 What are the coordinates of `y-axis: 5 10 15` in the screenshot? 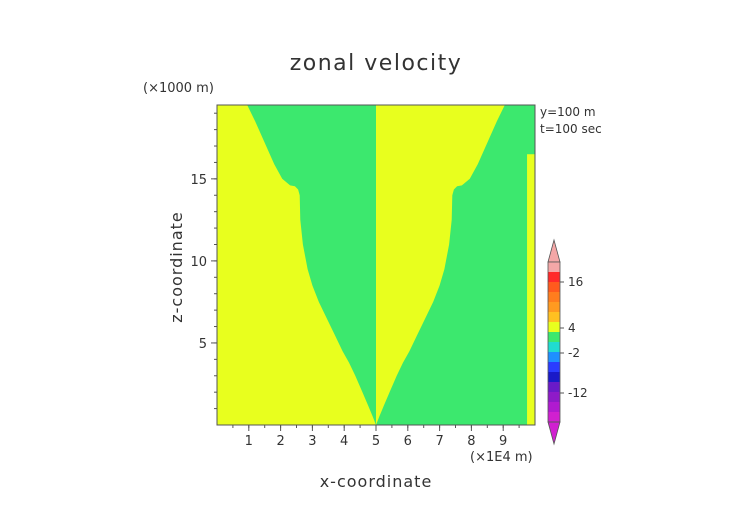 It's located at (203, 261).